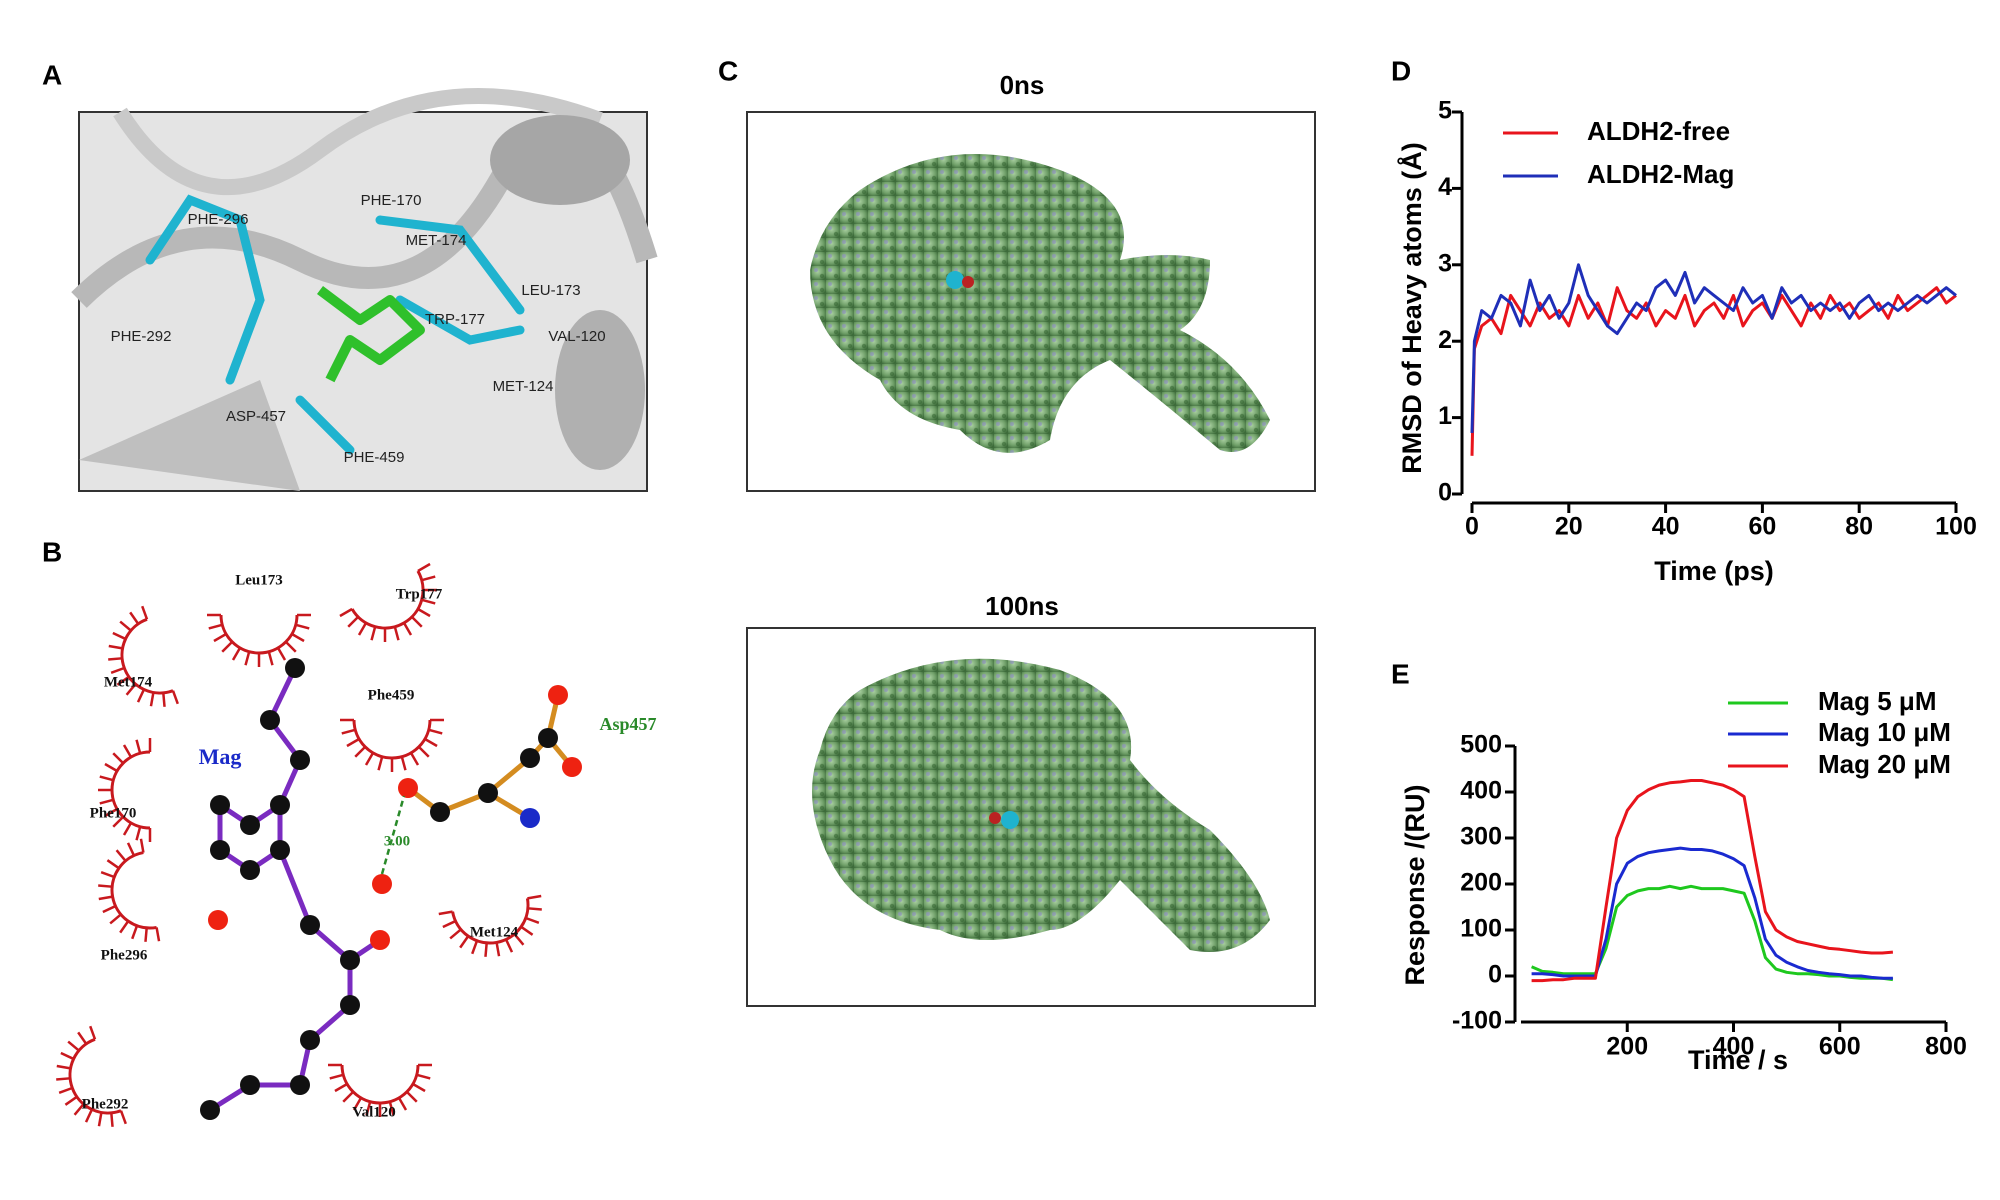 The image size is (2000, 1200). Describe the element at coordinates (1734, 1047) in the screenshot. I see `x-tick-label: 400` at that location.